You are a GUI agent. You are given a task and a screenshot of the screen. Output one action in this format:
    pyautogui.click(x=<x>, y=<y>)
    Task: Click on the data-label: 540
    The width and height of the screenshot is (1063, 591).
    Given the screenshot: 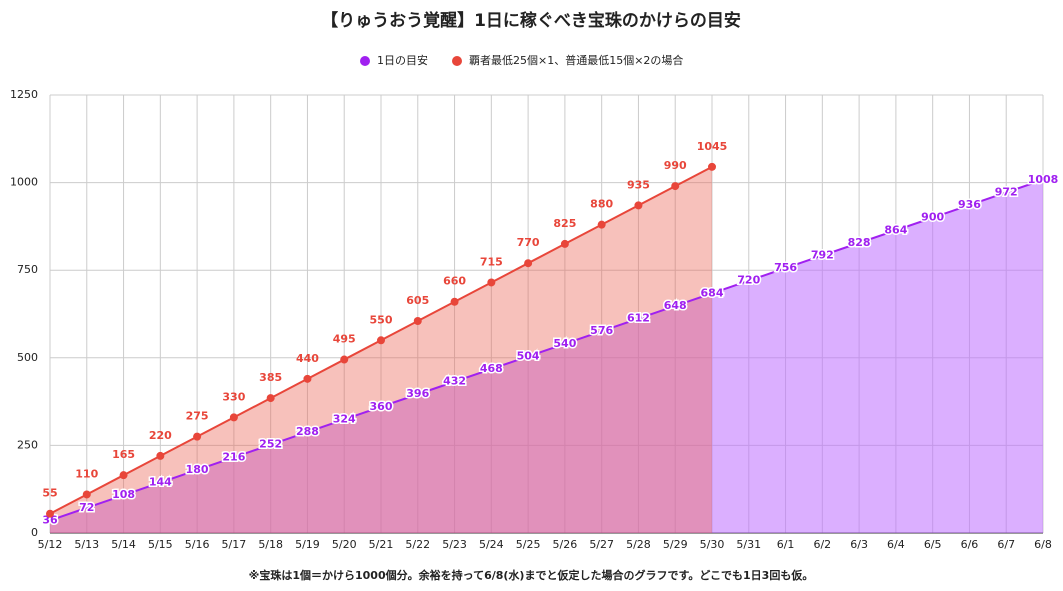 What is the action you would take?
    pyautogui.click(x=564, y=343)
    